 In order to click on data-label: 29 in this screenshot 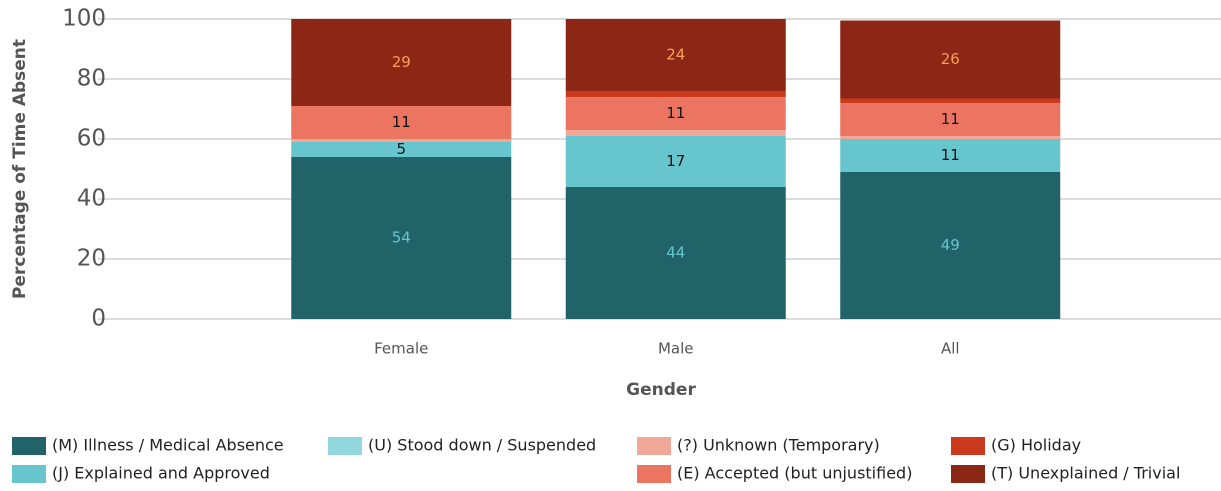, I will do `click(401, 62)`.